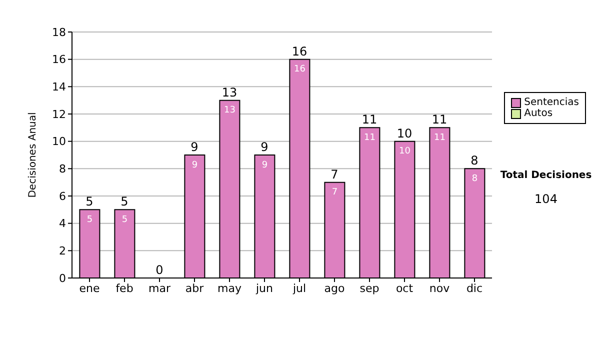 The height and width of the screenshot is (340, 600). I want to click on y-tick-label: 14, so click(59, 87).